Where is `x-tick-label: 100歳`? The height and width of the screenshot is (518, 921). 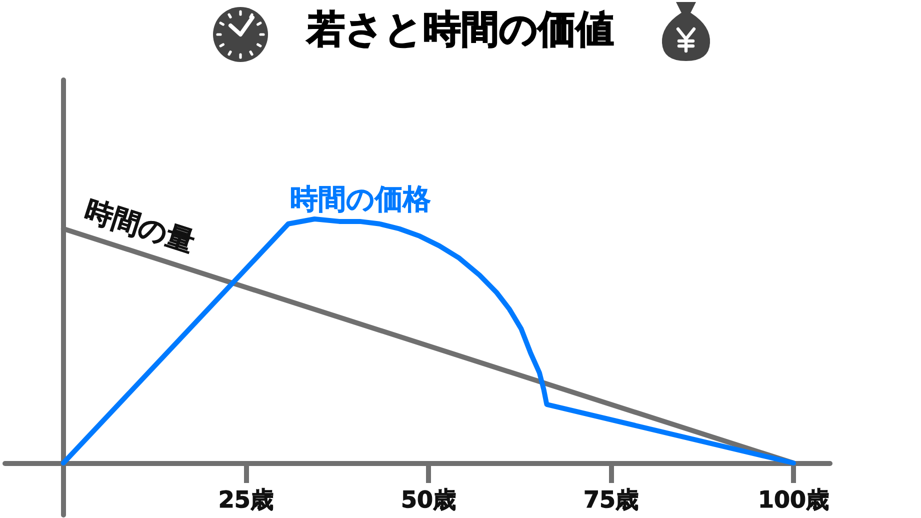 x-tick-label: 100歳 is located at coordinates (794, 501).